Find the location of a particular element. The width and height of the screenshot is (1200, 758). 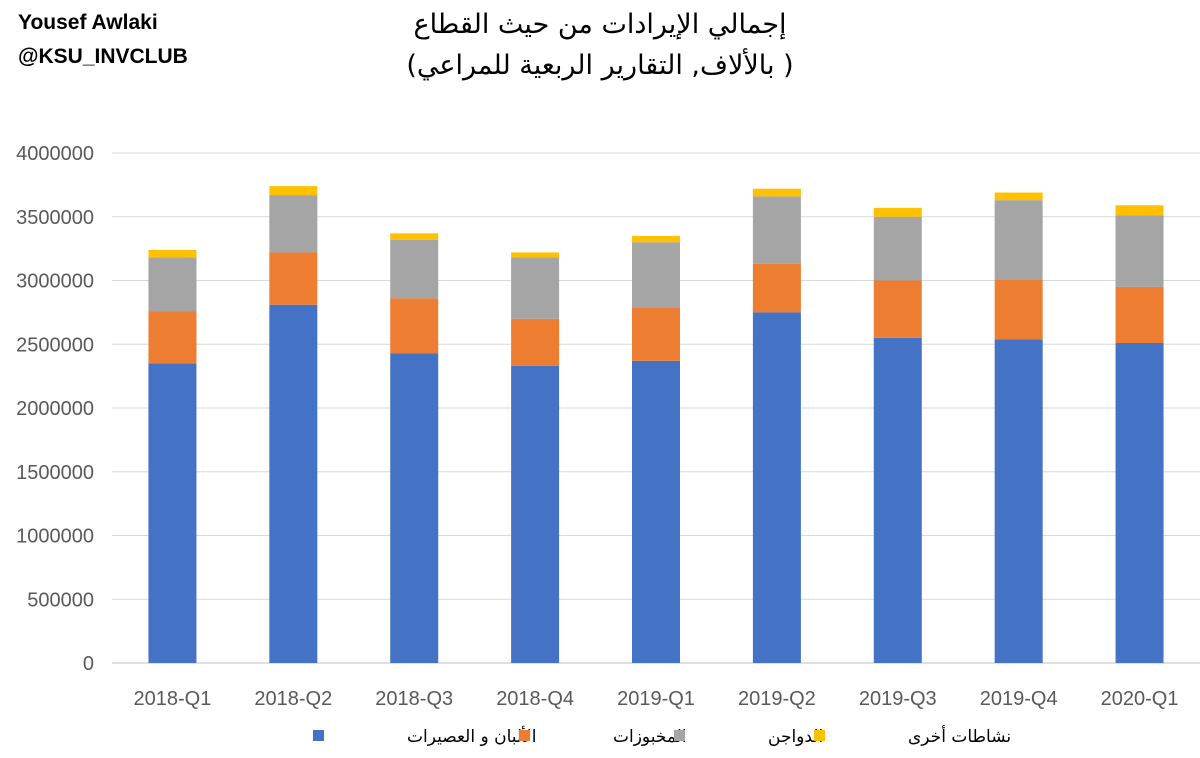

y-tick-label: 1000000 is located at coordinates (55, 537).